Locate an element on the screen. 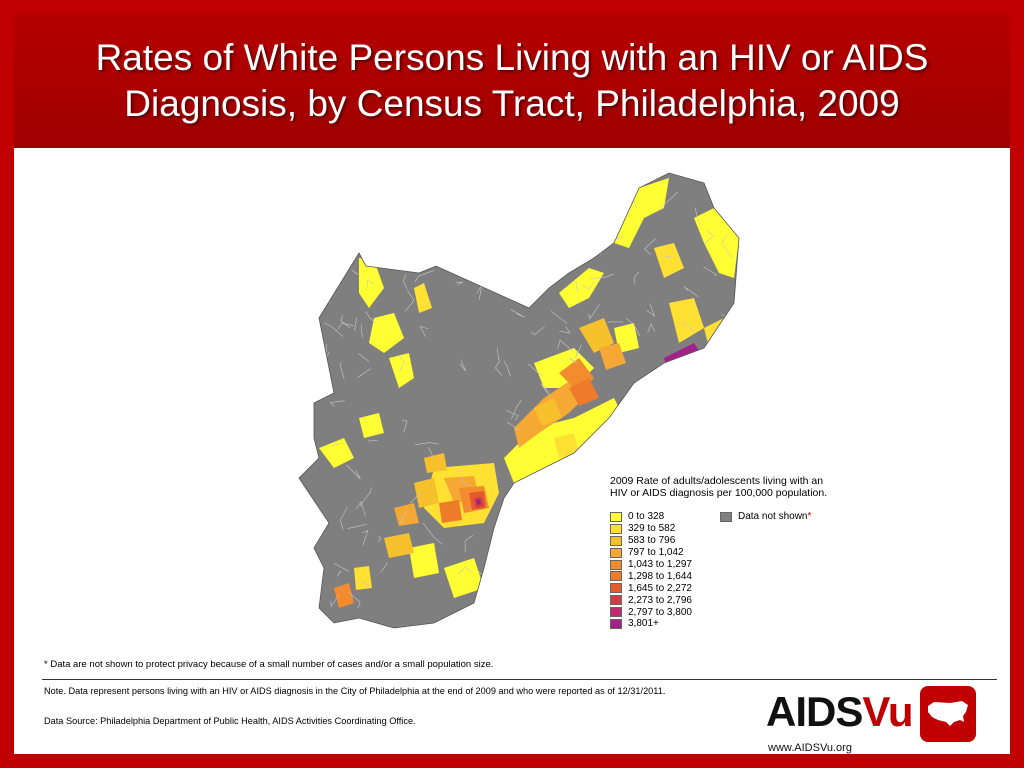  legend-label: 3,801+ is located at coordinates (643, 624).